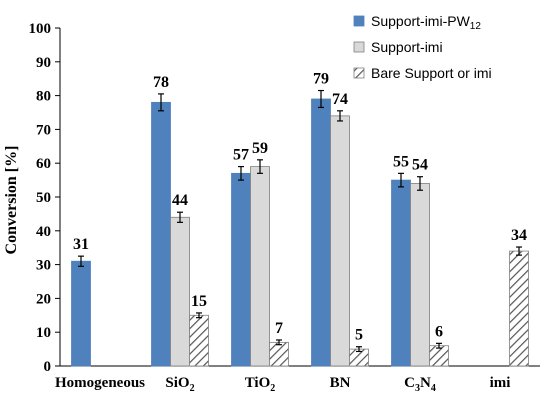  What do you see at coordinates (43, 97) in the screenshot?
I see `y-tick-label: 80` at bounding box center [43, 97].